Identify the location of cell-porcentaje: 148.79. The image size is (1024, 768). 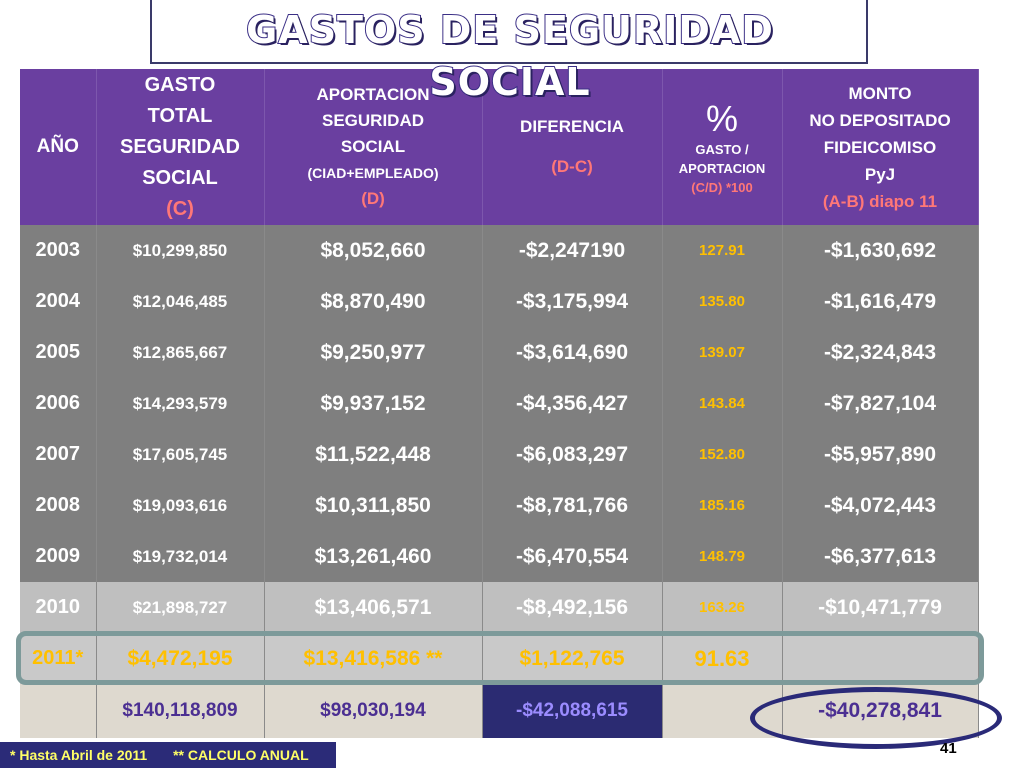
(722, 556).